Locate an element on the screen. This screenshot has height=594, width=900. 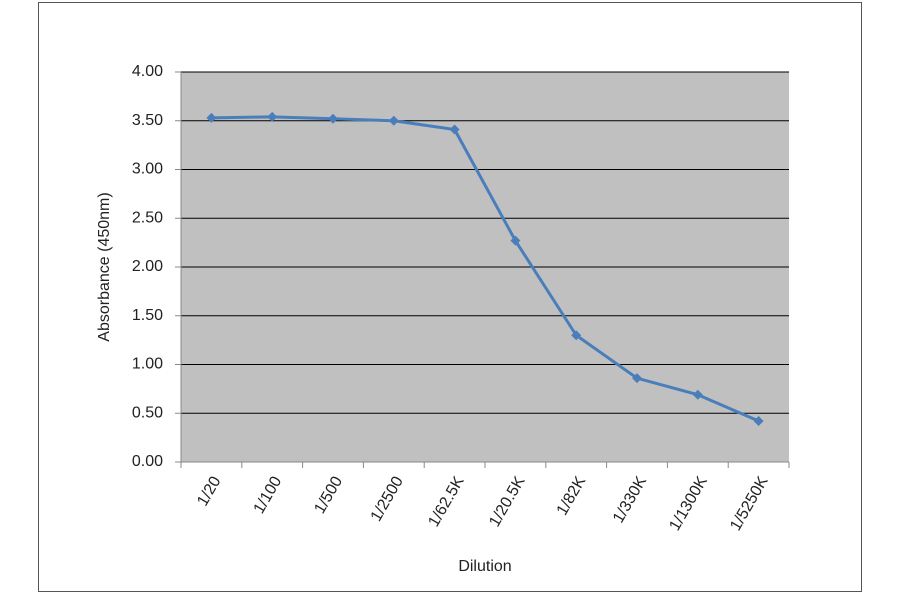
y-tick-label: 3.50 is located at coordinates (147, 120).